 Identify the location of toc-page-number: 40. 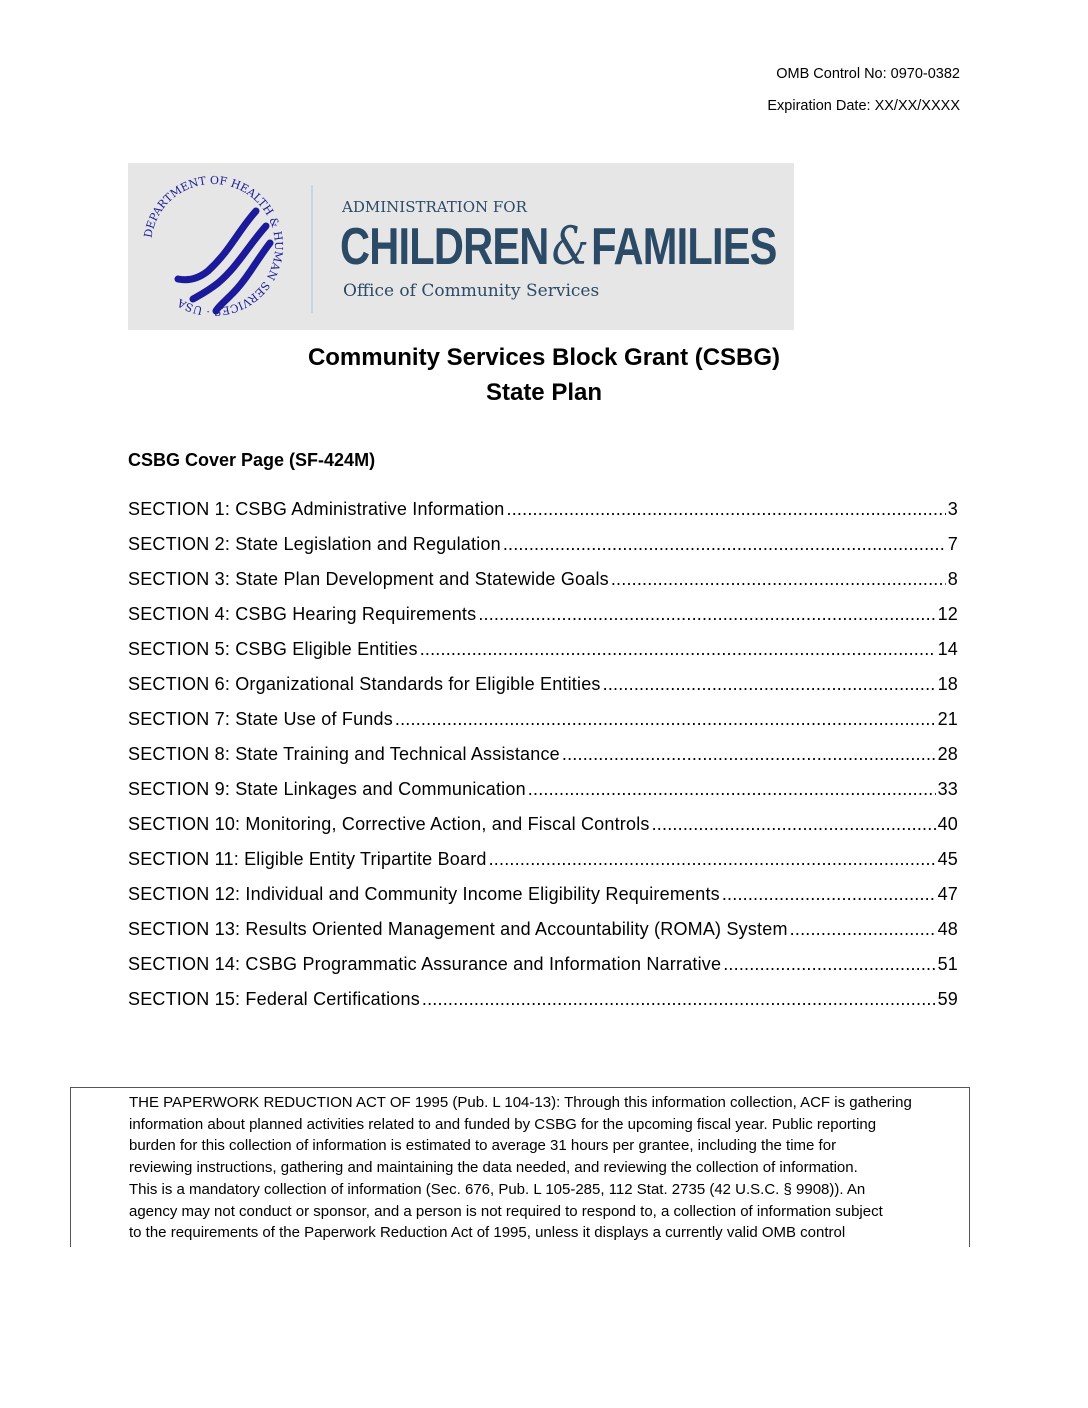
(947, 824).